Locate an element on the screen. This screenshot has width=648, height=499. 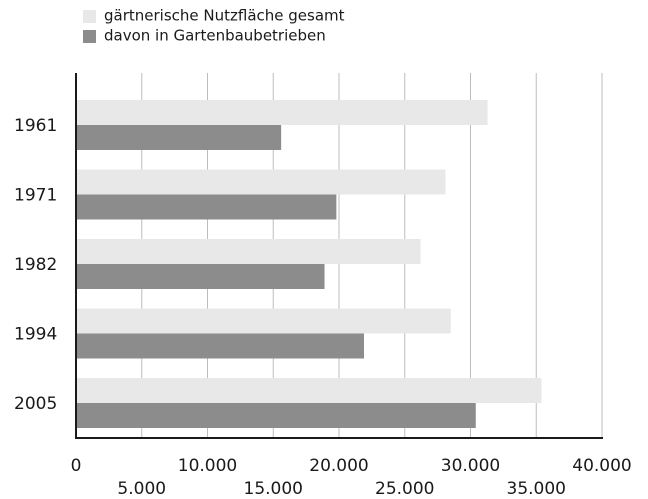
legend-label: gärtnerische Nutzfläche gesamt is located at coordinates (224, 16).